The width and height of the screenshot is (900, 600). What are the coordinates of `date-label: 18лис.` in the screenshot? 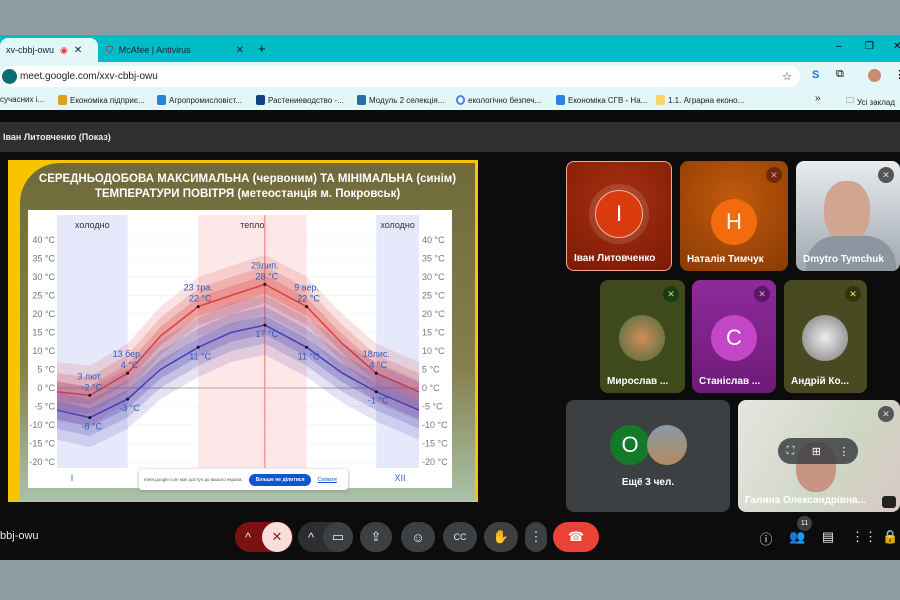 It's located at (376, 354).